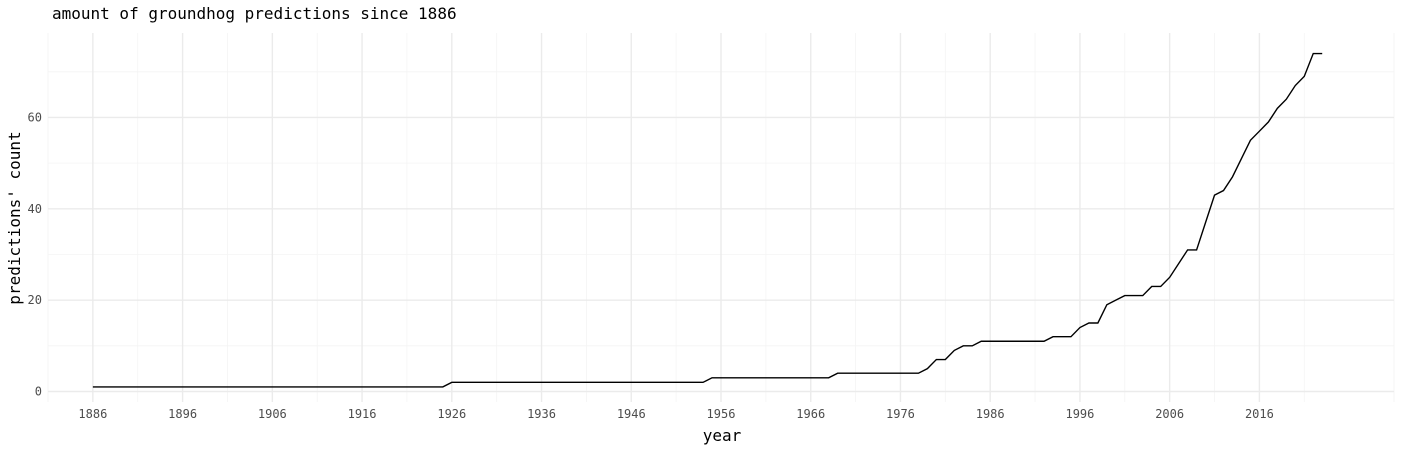 This screenshot has height=452, width=1402. I want to click on y-tick-label: 60, so click(35, 117).